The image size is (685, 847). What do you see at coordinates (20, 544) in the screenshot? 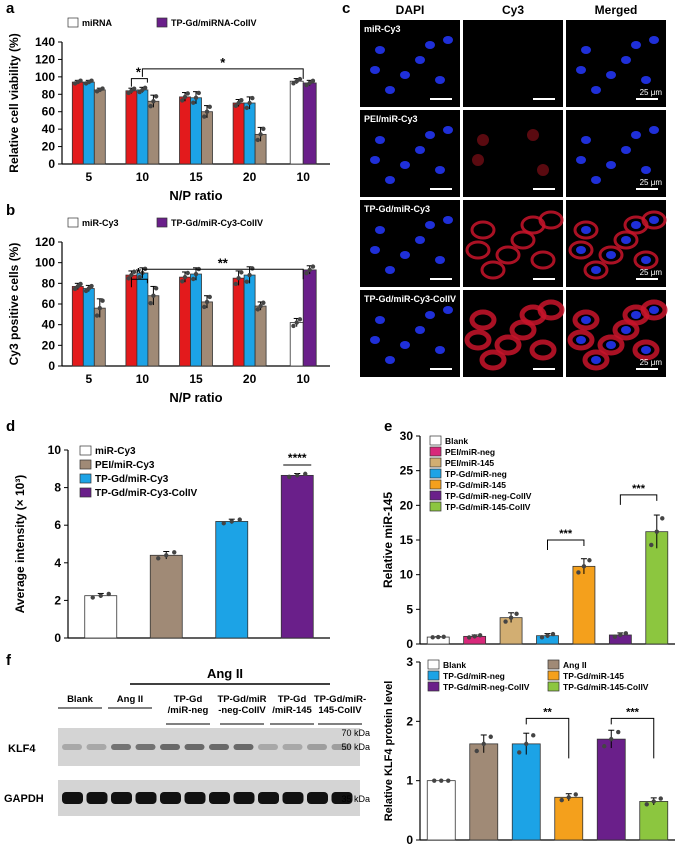
I see `y-axis-label: Average intensity (× 10³)` at bounding box center [20, 544].